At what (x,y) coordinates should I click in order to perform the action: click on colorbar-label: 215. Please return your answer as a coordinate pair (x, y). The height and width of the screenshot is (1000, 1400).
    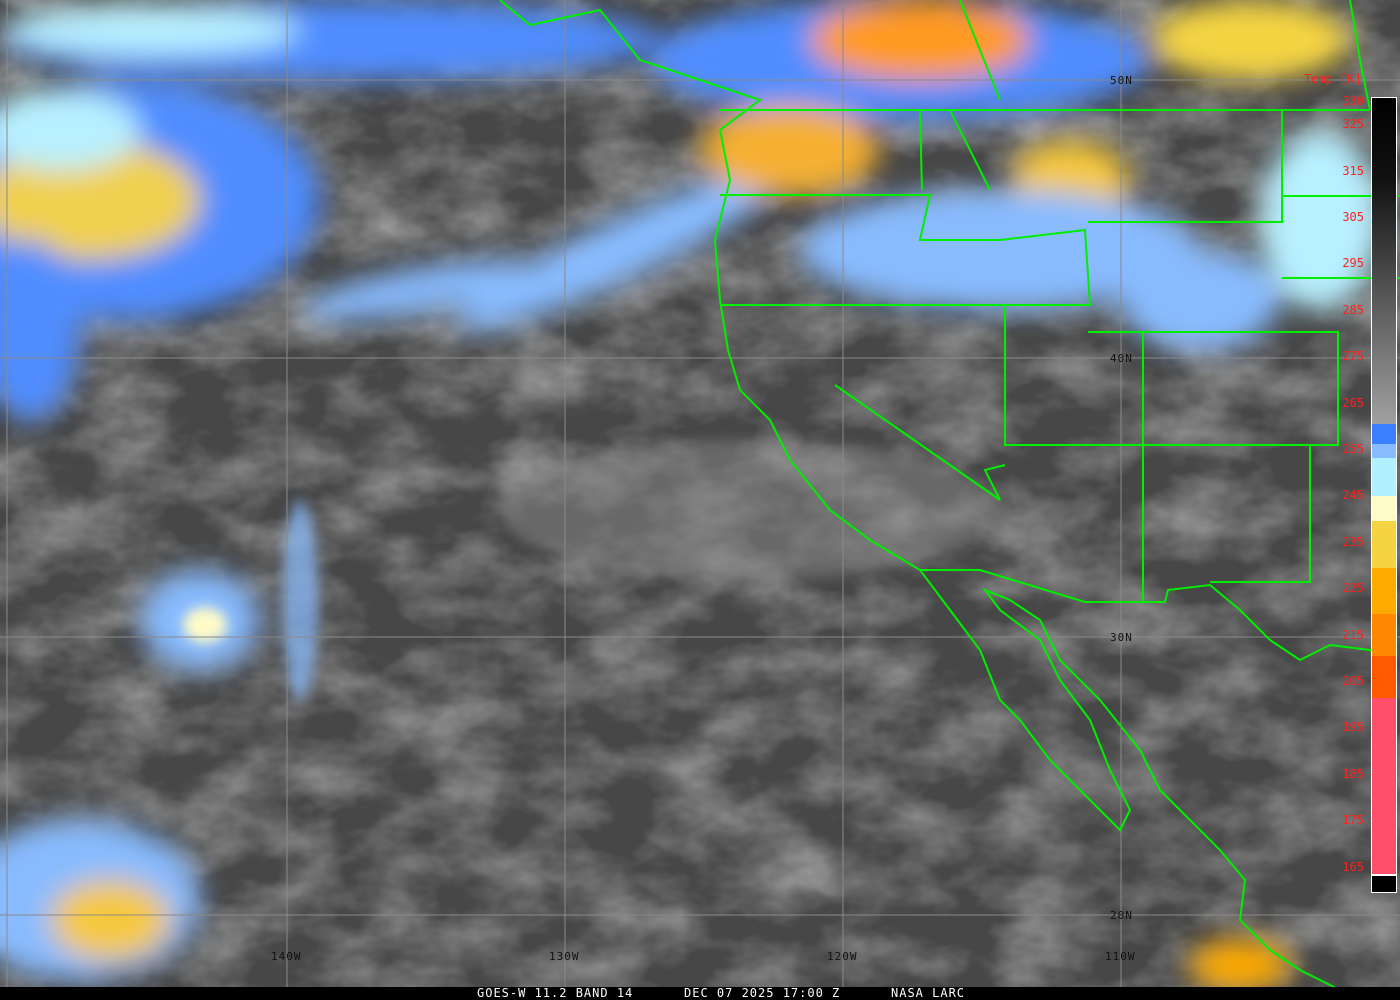
    Looking at the image, I should click on (1353, 634).